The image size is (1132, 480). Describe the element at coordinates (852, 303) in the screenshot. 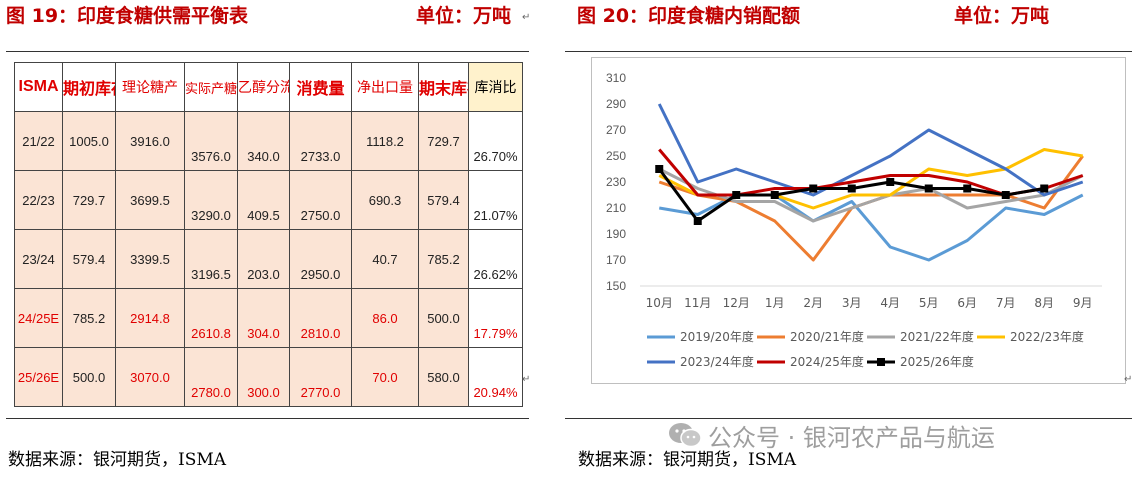

I see `x-tick-label: 3月` at that location.